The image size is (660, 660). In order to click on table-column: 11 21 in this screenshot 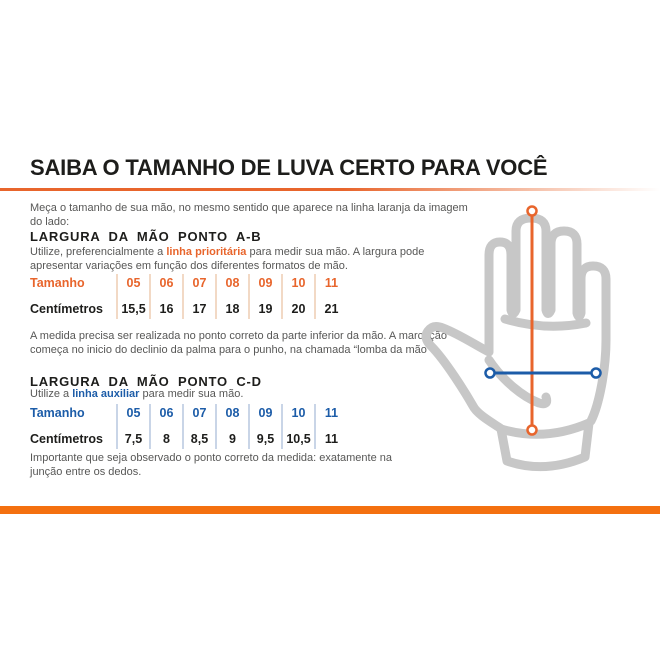, I will do `click(330, 296)`.